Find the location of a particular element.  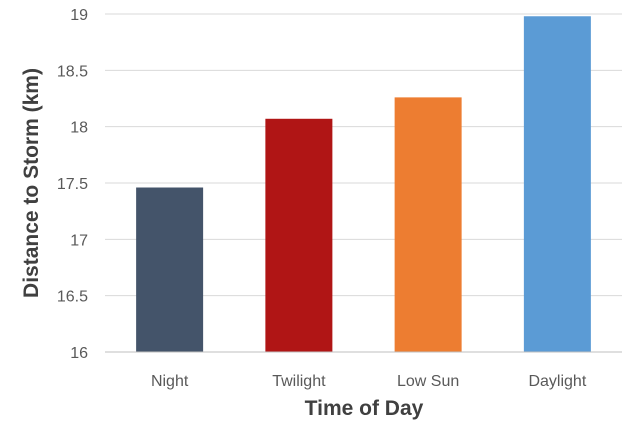

x-tick-label: Low Sun is located at coordinates (428, 381).